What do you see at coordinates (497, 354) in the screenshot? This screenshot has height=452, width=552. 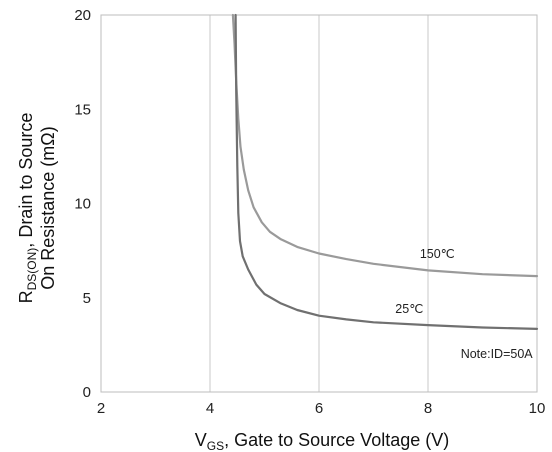 I see `annotation-2: Note:ID=50A` at bounding box center [497, 354].